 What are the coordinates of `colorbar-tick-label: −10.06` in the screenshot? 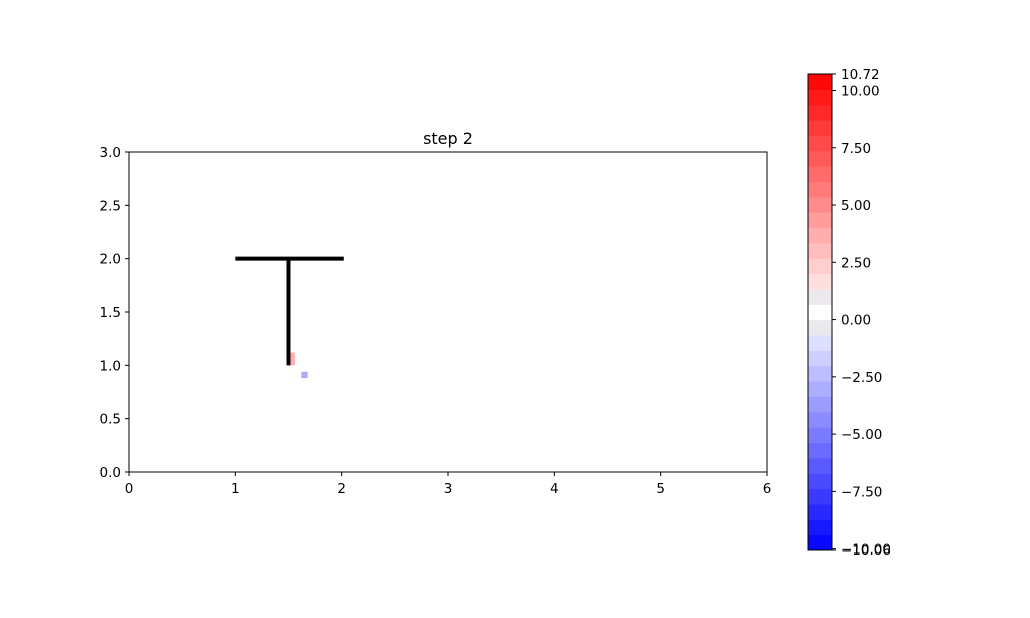 It's located at (866, 551).